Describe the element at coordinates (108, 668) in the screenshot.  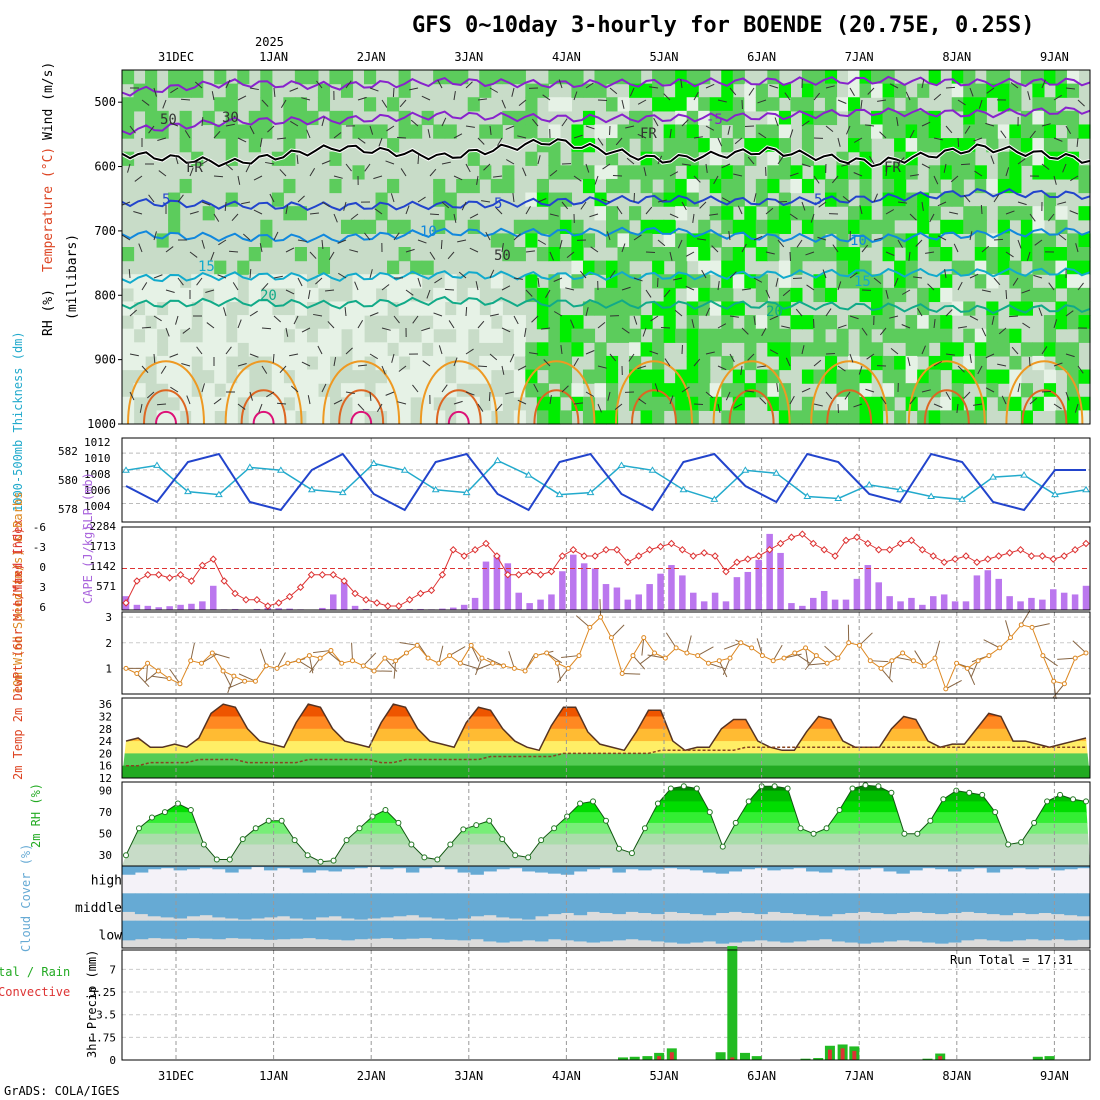
I see `wind-tick-label: 1` at that location.